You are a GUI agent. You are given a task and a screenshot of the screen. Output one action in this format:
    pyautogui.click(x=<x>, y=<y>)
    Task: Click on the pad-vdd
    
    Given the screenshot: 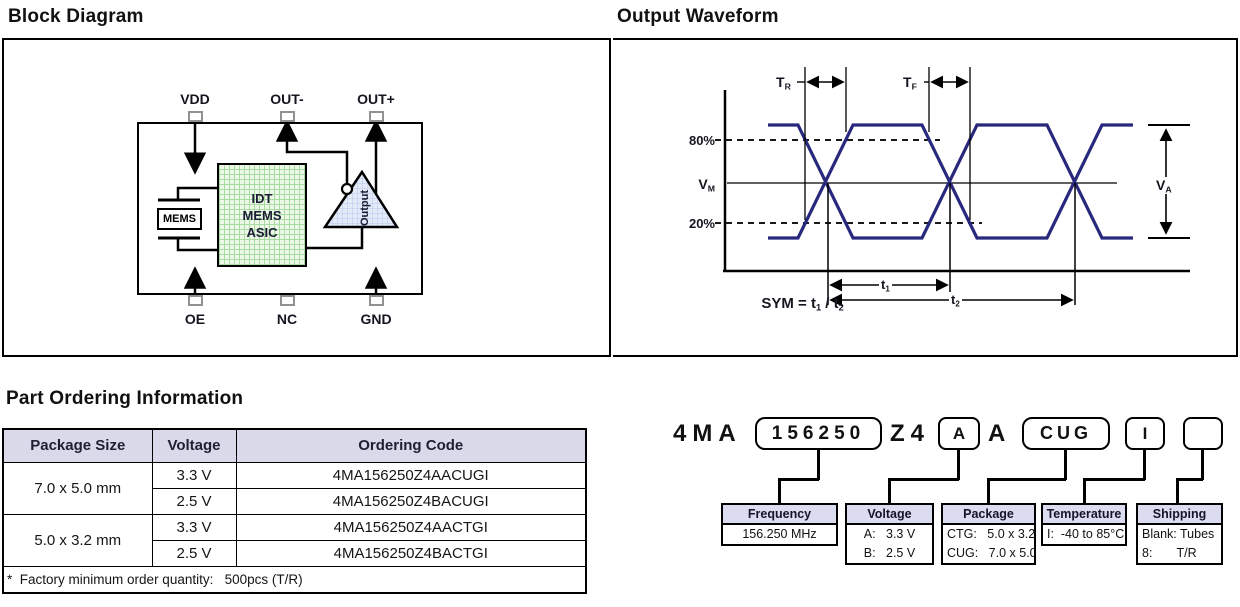 What is the action you would take?
    pyautogui.click(x=195, y=116)
    